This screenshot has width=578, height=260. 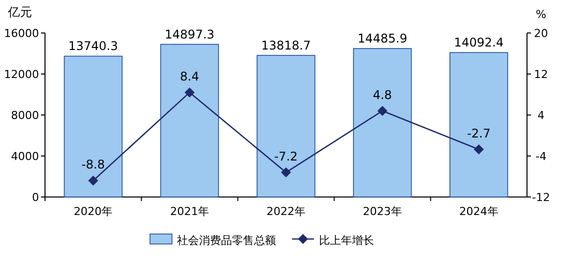 I want to click on data-label: -2.7, so click(x=479, y=133).